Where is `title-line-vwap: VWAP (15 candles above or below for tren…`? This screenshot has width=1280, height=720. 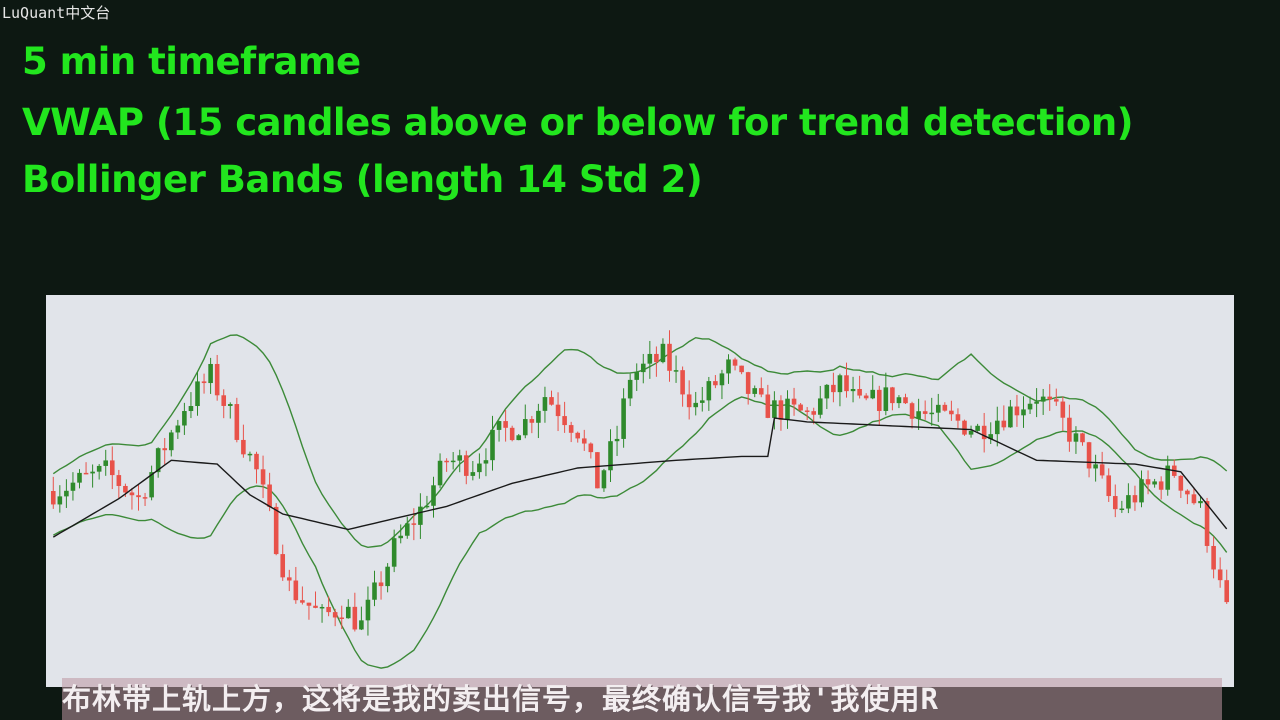 title-line-vwap: VWAP (15 candles above or below for tren… is located at coordinates (578, 122).